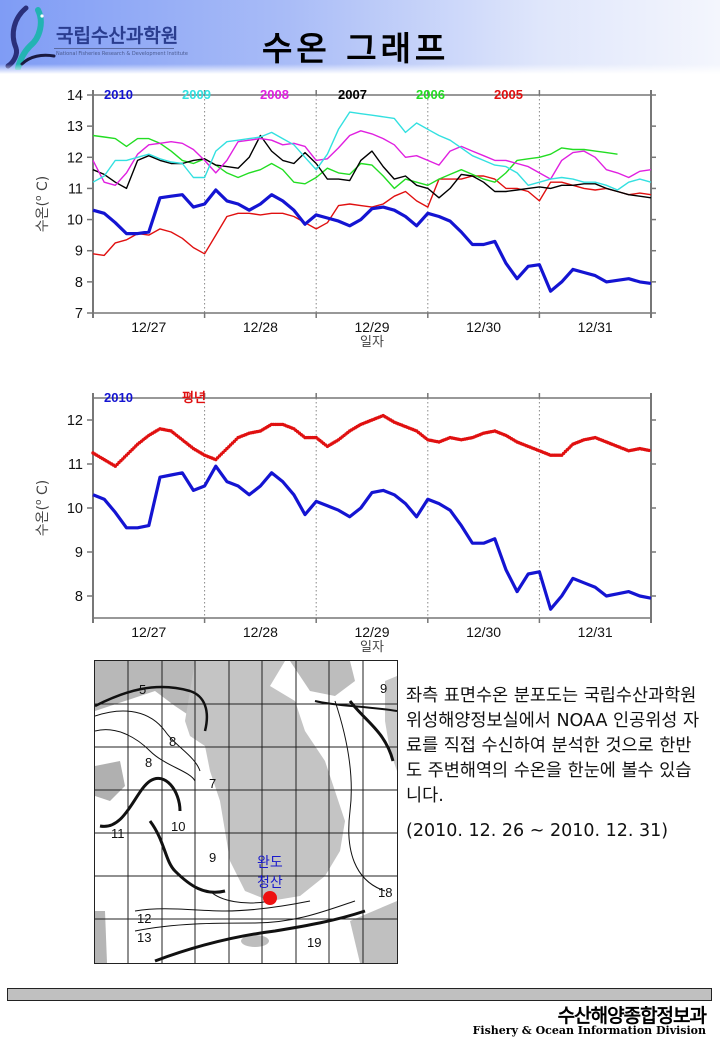 The image size is (720, 1040). I want to click on legend-label-2009: 2009, so click(196, 94).